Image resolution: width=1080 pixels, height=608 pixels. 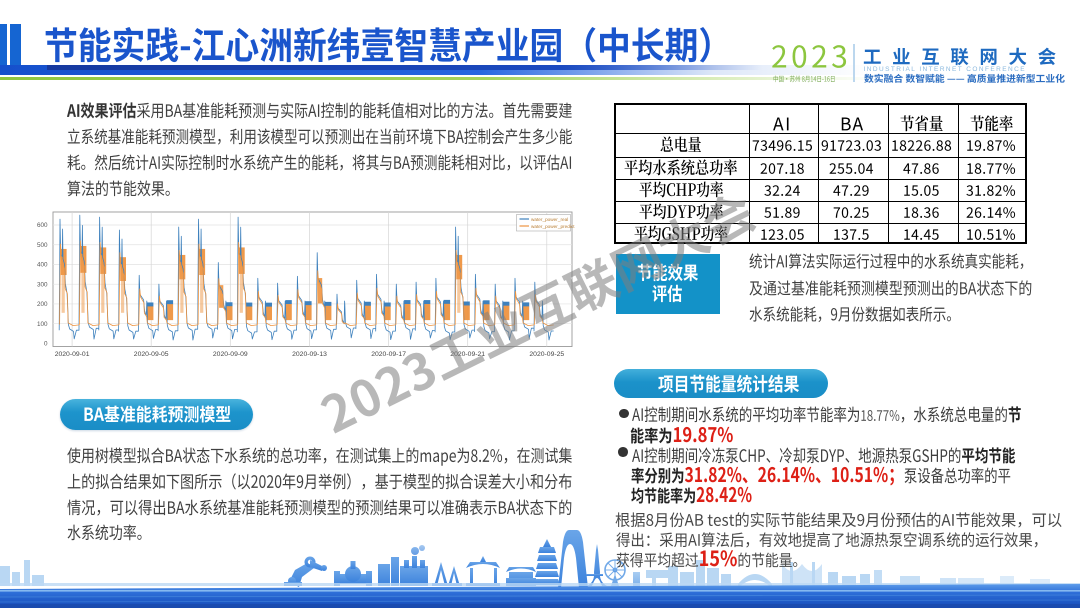 I want to click on svg-text: 400, so click(x=42, y=265).